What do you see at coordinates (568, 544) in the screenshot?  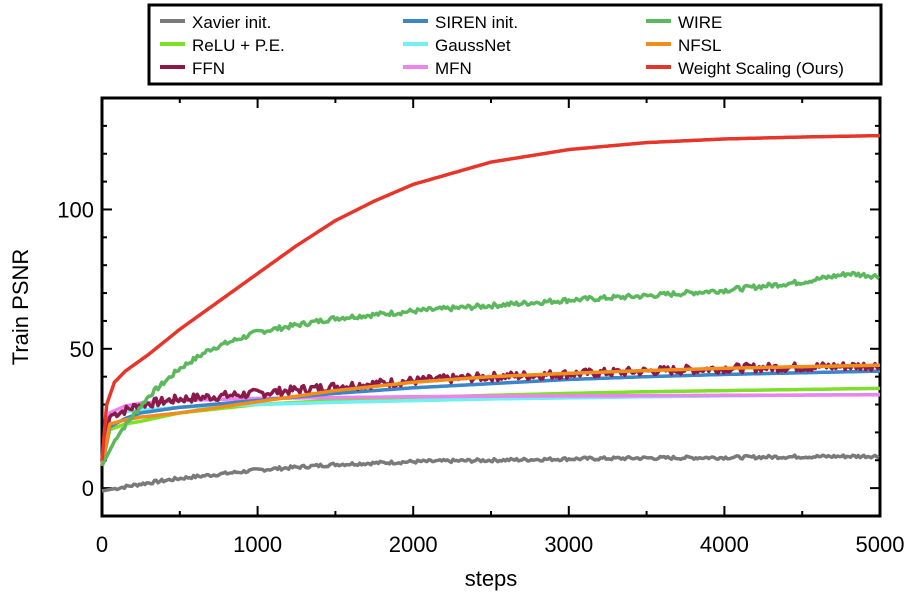 I see `x-tick-label: 3000` at bounding box center [568, 544].